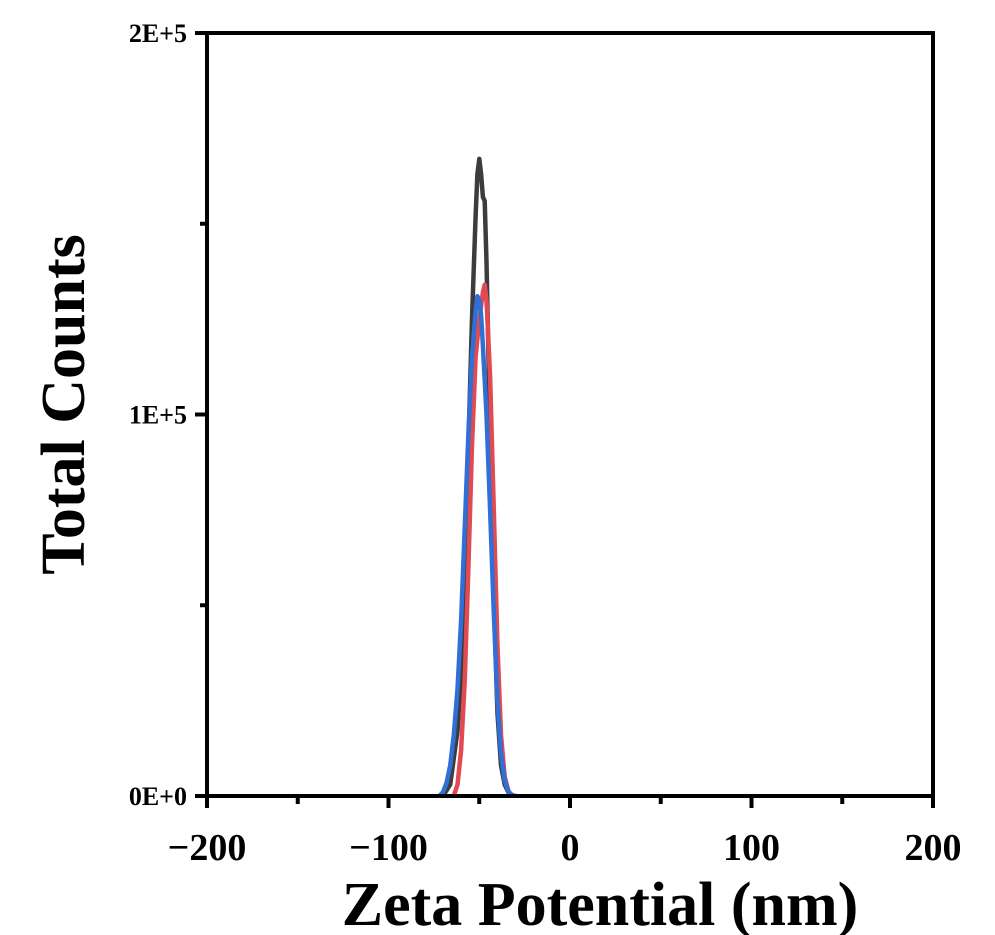 This screenshot has width=995, height=935. I want to click on x-tick-label: −200, so click(207, 848).